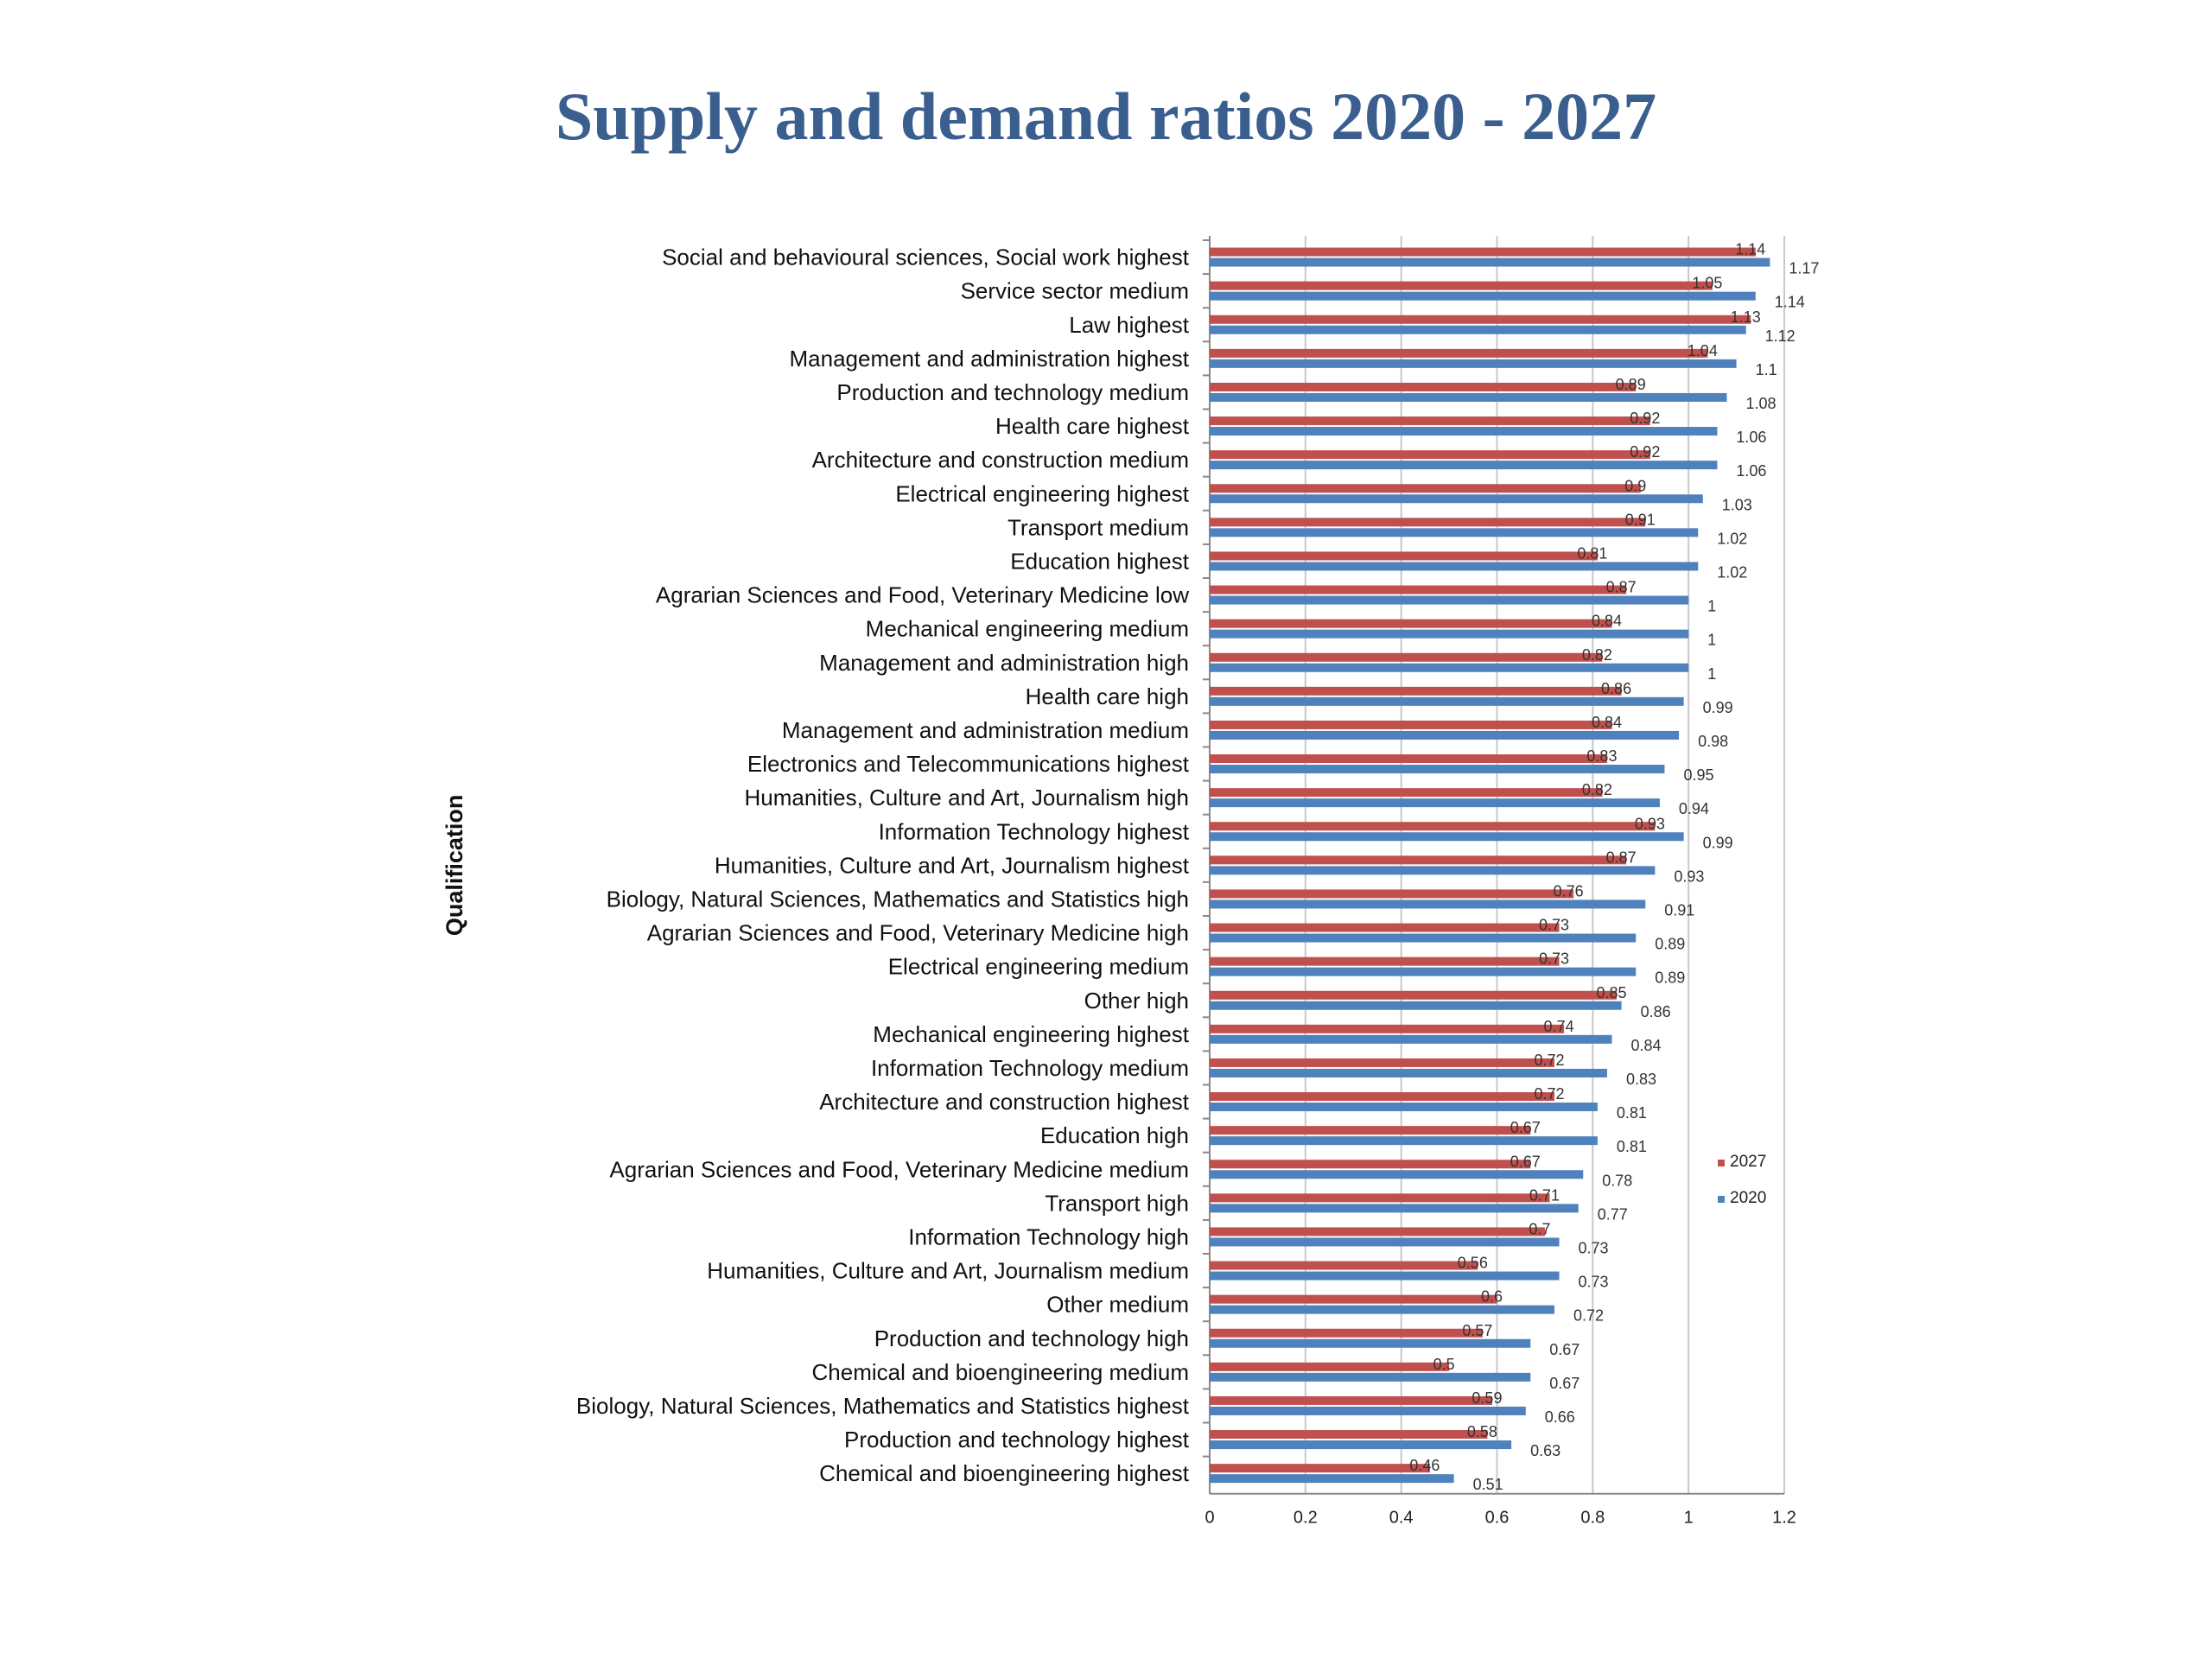 The height and width of the screenshot is (1659, 2212). I want to click on data-label-2020: 0.51, so click(1488, 1484).